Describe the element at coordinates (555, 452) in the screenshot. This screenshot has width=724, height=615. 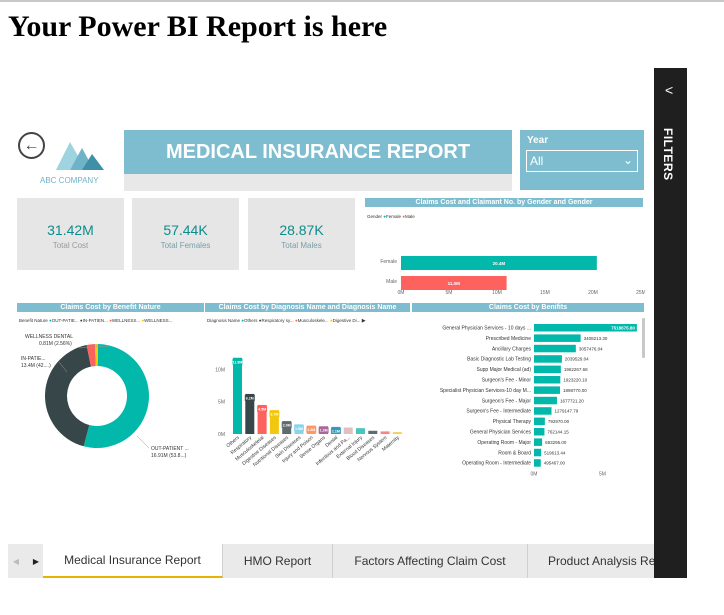
I see `data-label: 519613.44` at that location.